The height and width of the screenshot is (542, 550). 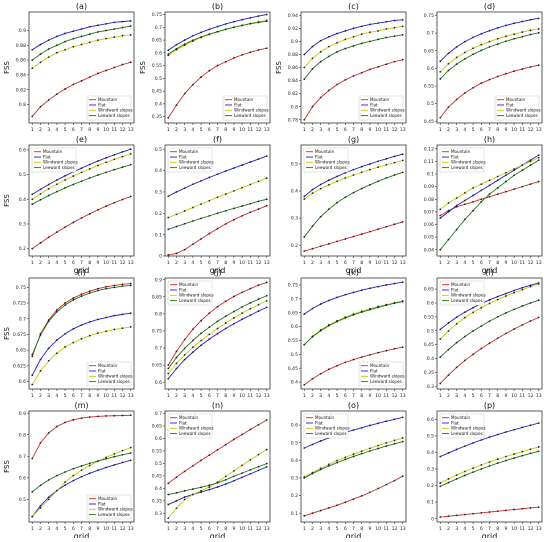 I want to click on y-tick-label: 0.2, so click(x=430, y=486).